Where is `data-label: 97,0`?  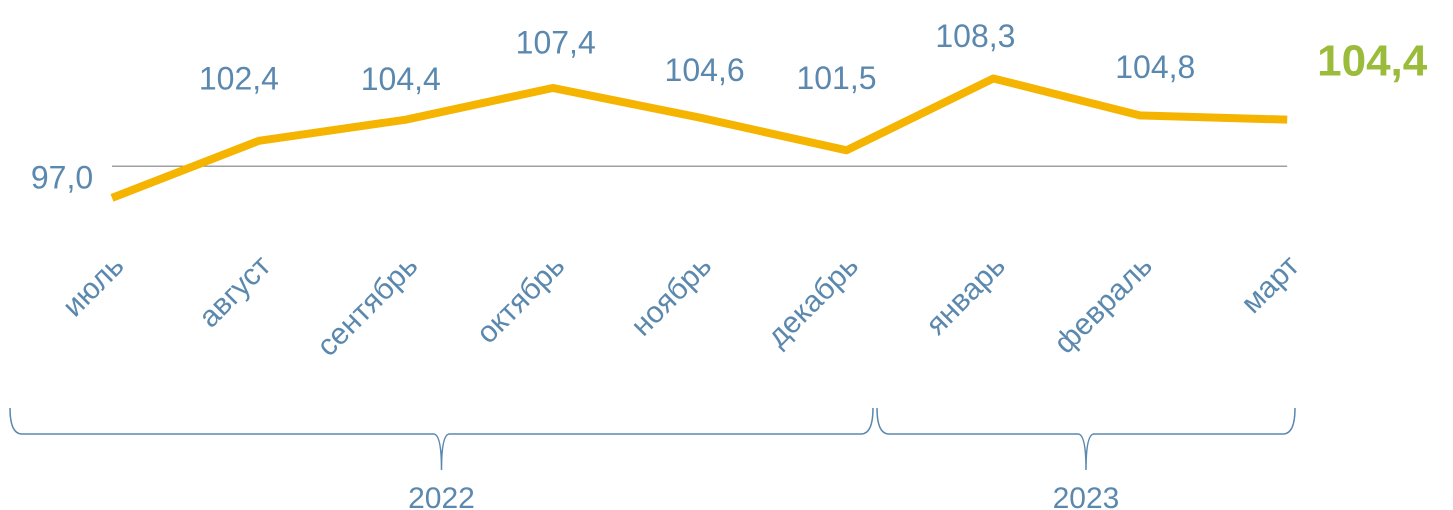
data-label: 97,0 is located at coordinates (62, 177).